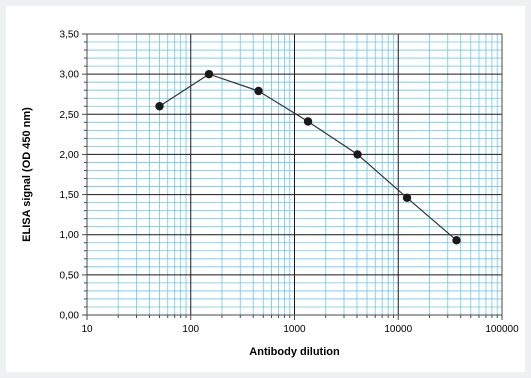  What do you see at coordinates (70, 275) in the screenshot?
I see `y-tick-label: 0,50` at bounding box center [70, 275].